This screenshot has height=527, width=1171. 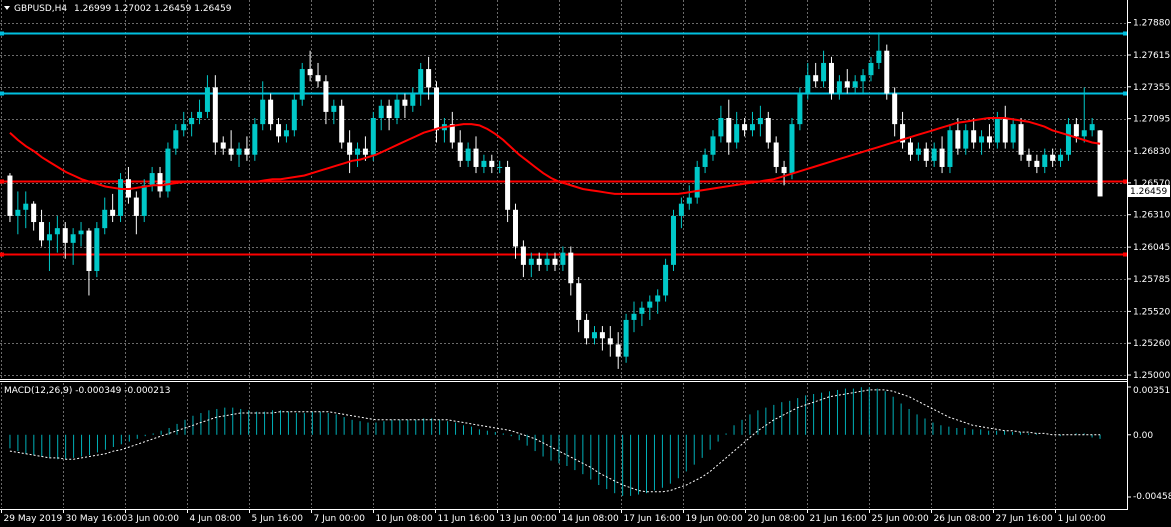 I want to click on price-tick-label: 1.26570, so click(x=1151, y=184).